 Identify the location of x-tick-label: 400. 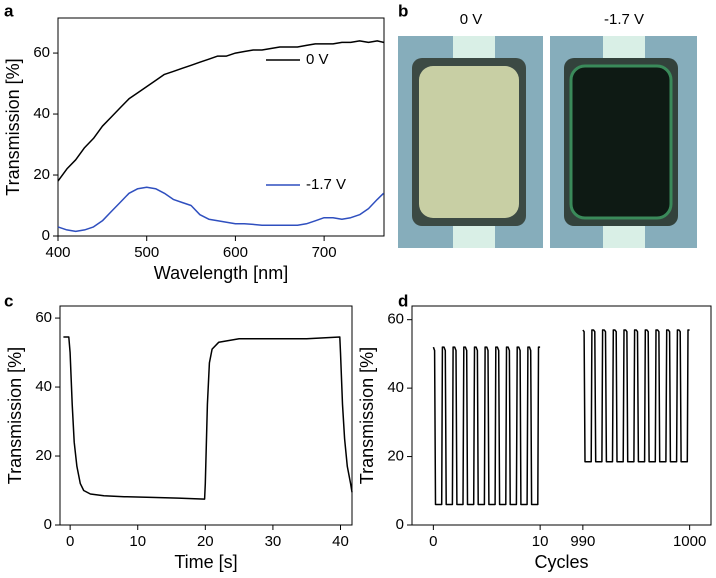
(57, 252).